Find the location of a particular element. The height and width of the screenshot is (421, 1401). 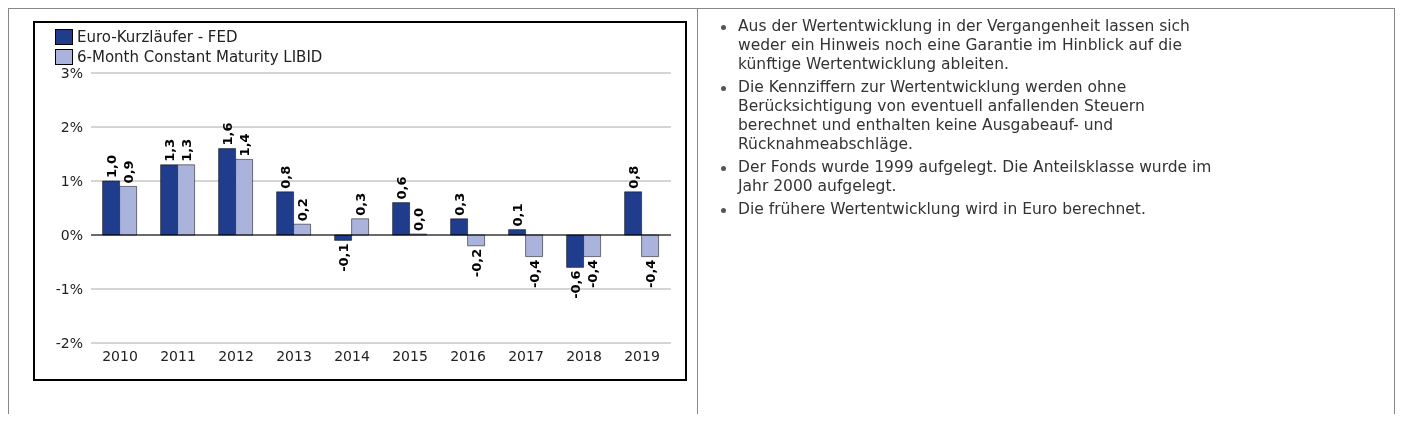

data-label: 0,2 is located at coordinates (302, 210).